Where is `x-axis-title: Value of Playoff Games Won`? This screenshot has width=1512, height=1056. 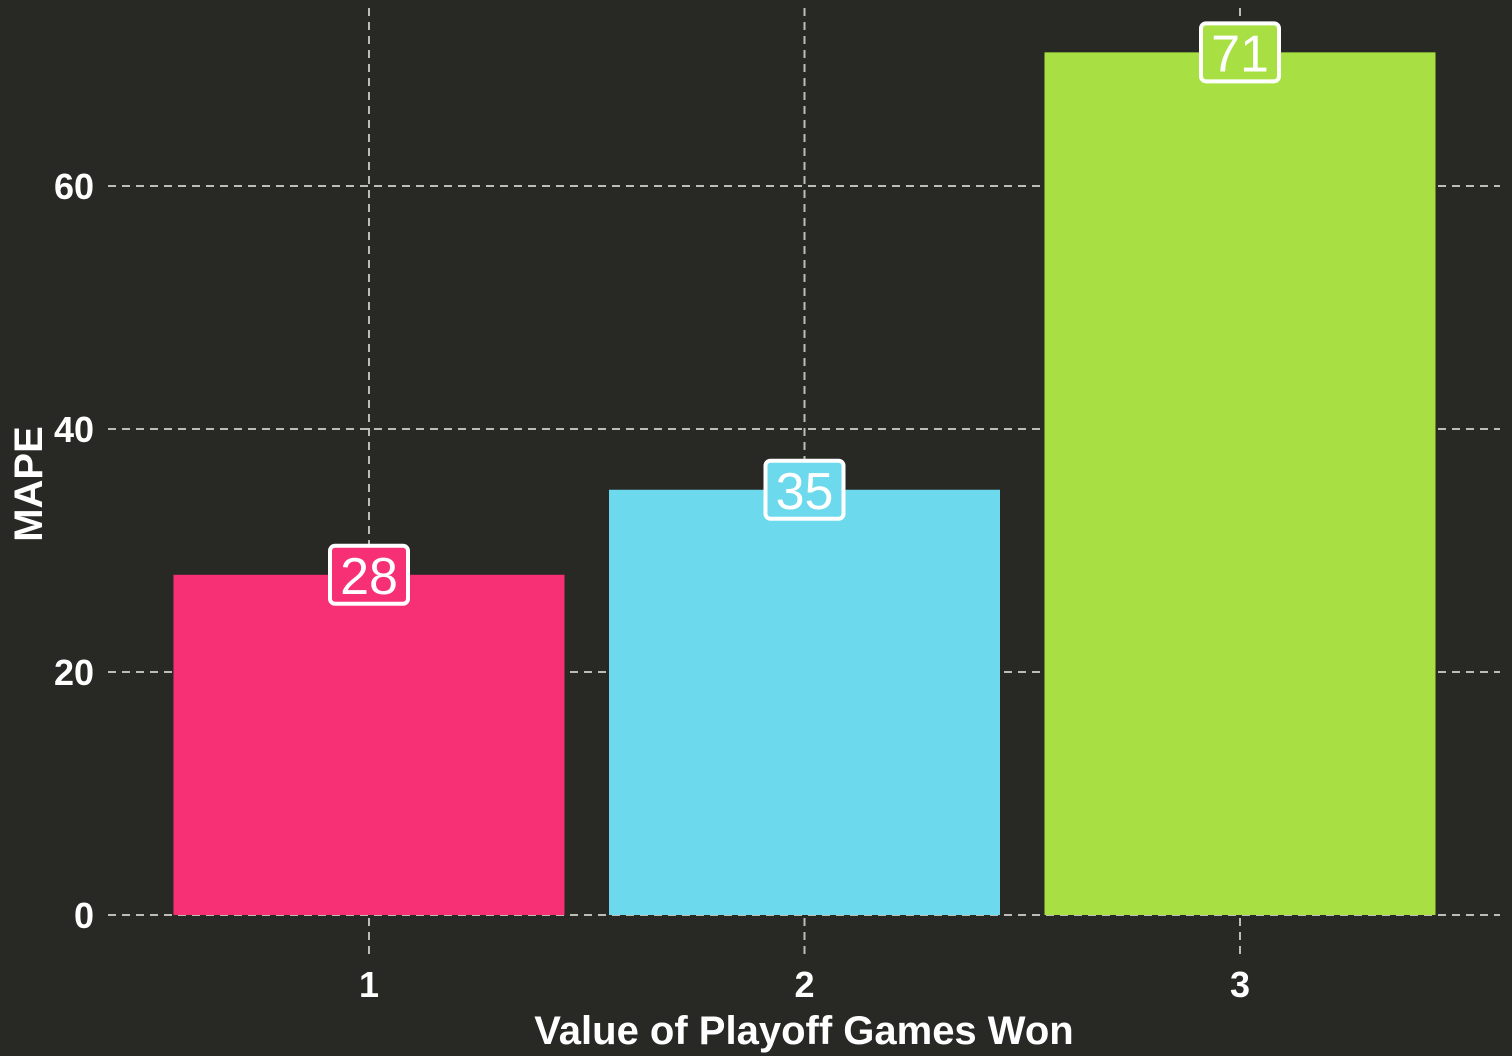
x-axis-title: Value of Playoff Games Won is located at coordinates (803, 1031).